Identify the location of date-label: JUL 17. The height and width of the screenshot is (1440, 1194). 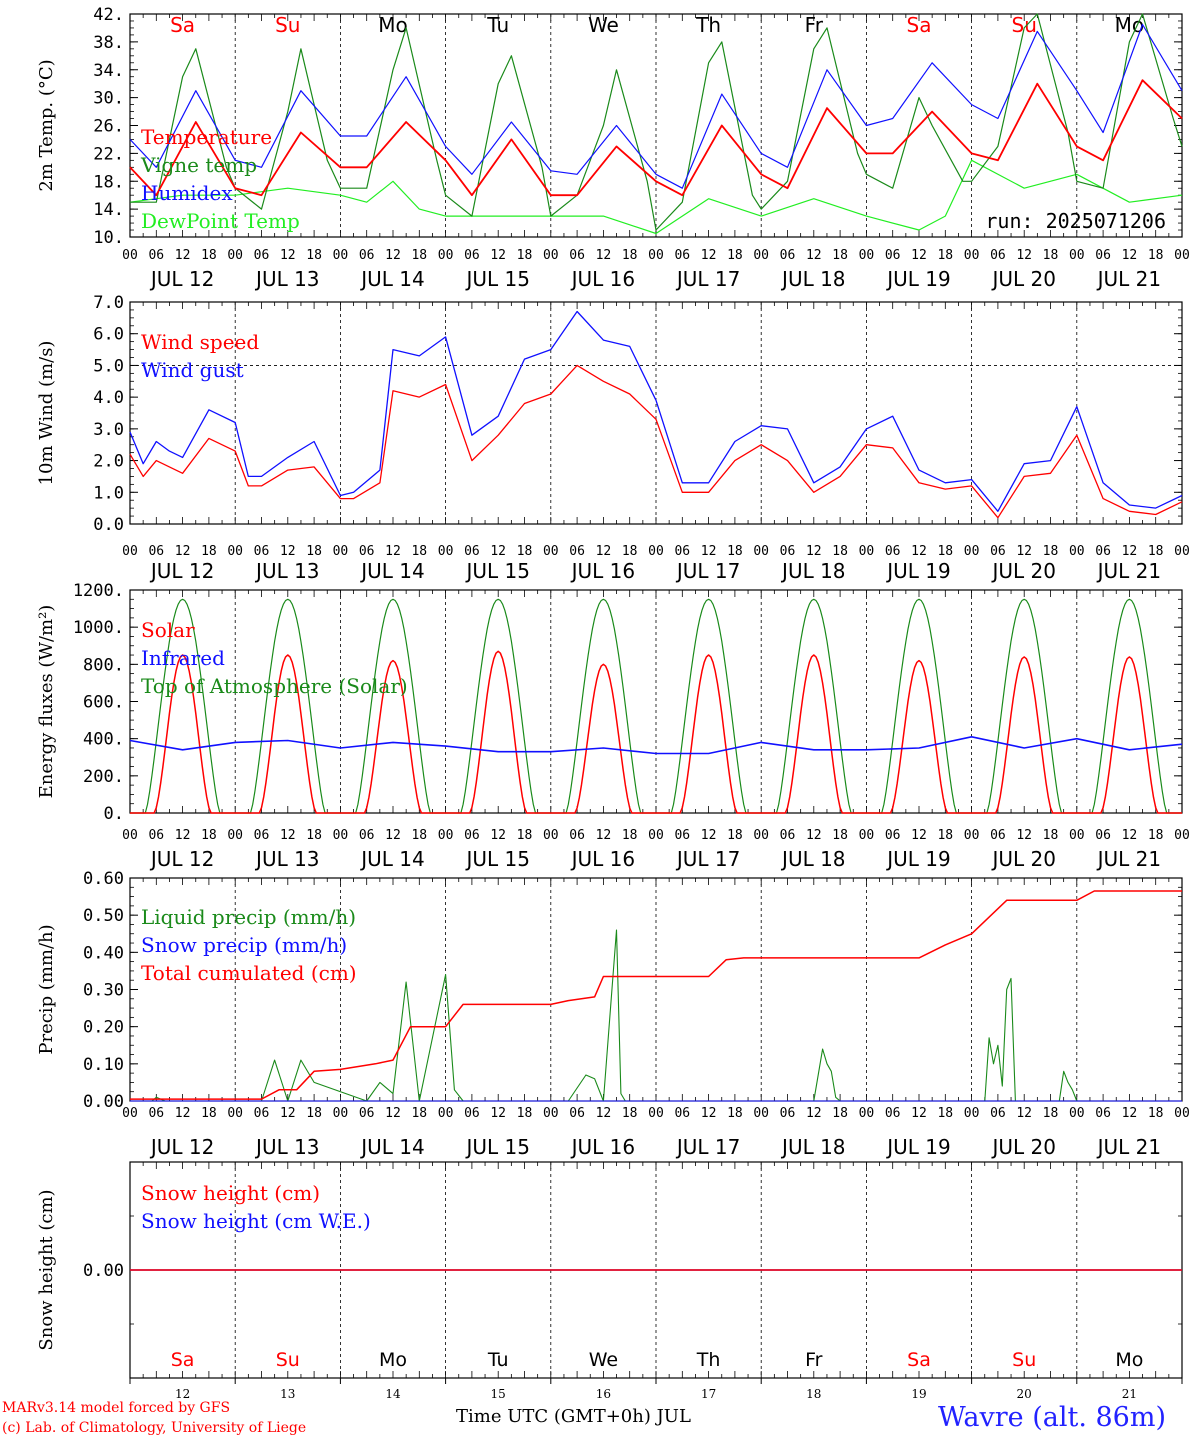
(708, 1147).